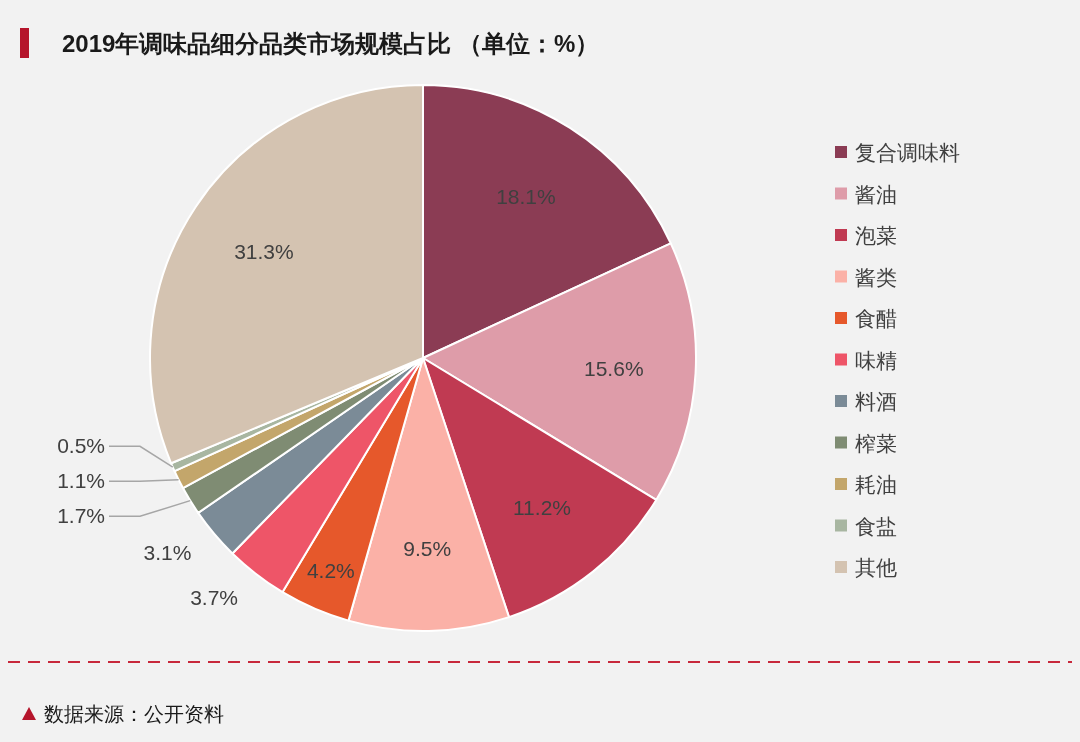 This screenshot has height=742, width=1080. Describe the element at coordinates (427, 549) in the screenshot. I see `data-label: 9.5%` at that location.